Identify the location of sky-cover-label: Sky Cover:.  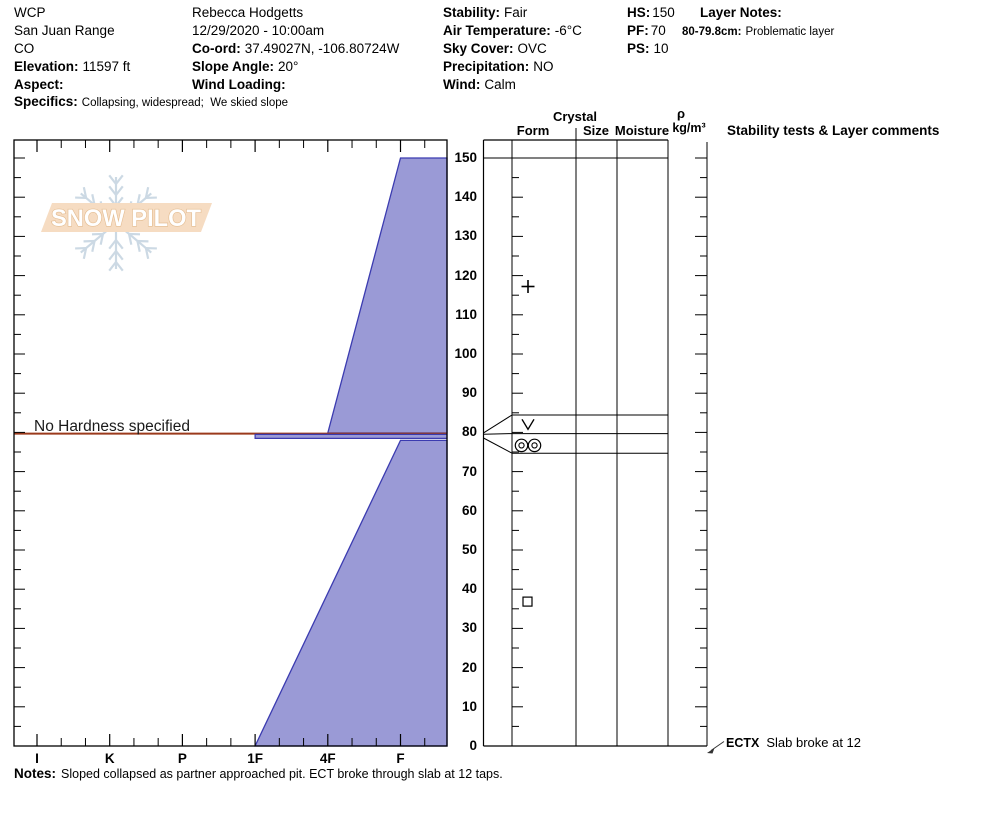
(478, 48).